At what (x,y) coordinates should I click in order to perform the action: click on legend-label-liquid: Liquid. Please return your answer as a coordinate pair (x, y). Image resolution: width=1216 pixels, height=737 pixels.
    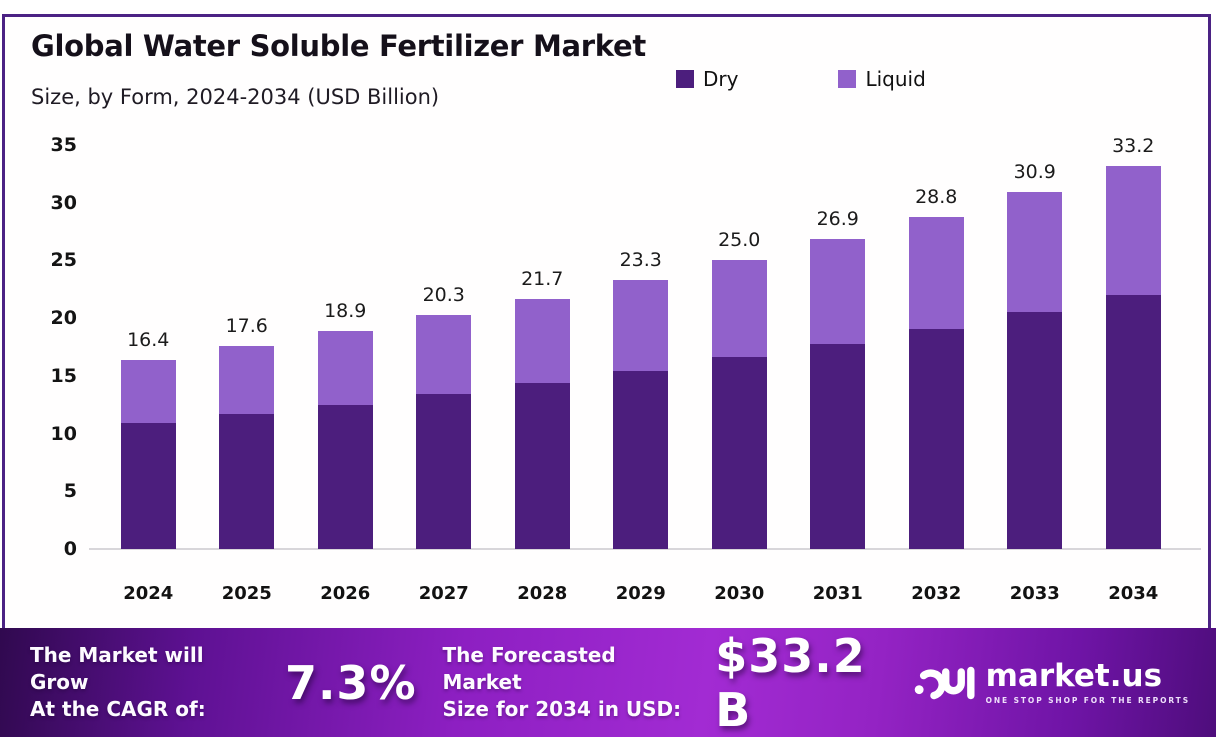
    Looking at the image, I should click on (895, 79).